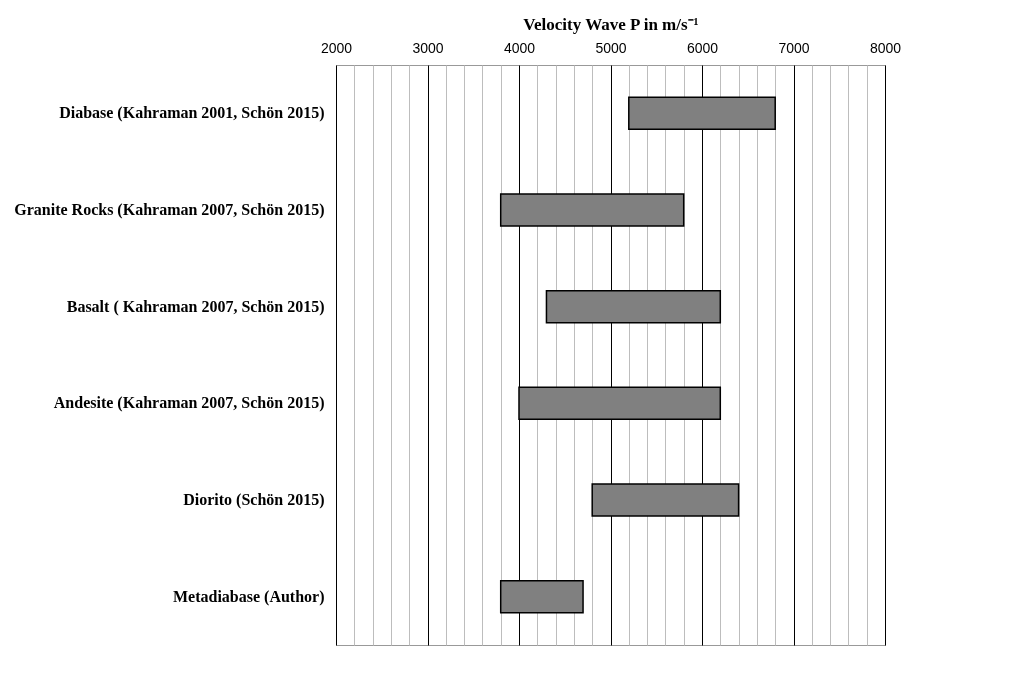  What do you see at coordinates (189, 403) in the screenshot?
I see `y-tick-label: Andesite (Kahraman 2007, Schön 2015)` at bounding box center [189, 403].